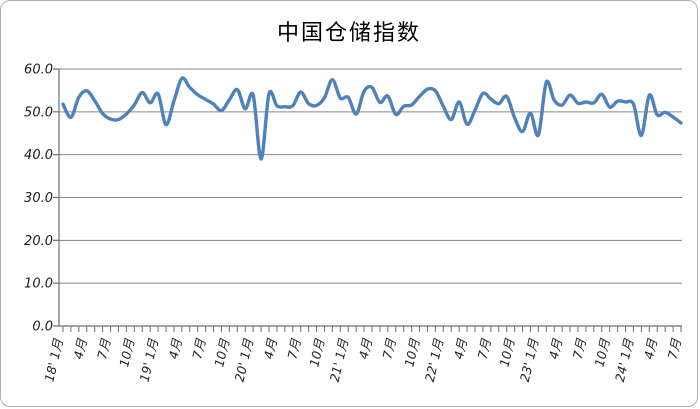  What do you see at coordinates (348, 33) in the screenshot?
I see `chart-title: 中国仓储指数` at bounding box center [348, 33].